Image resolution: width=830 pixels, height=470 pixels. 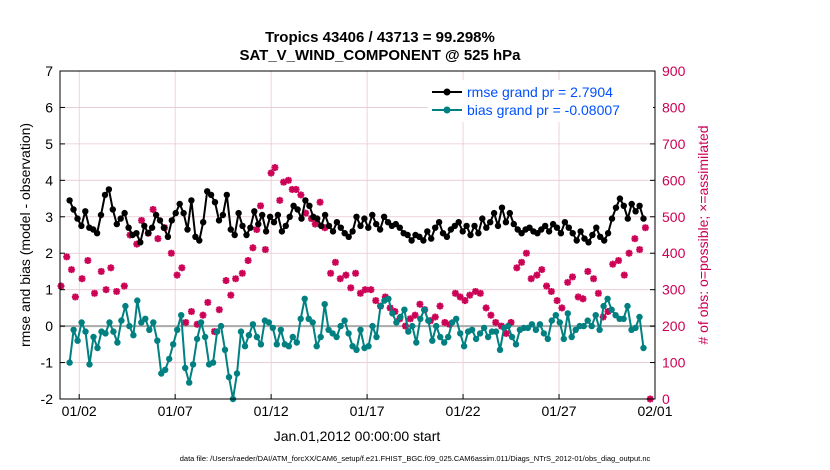 I want to click on x-tick-label: 01/02, so click(x=79, y=411).